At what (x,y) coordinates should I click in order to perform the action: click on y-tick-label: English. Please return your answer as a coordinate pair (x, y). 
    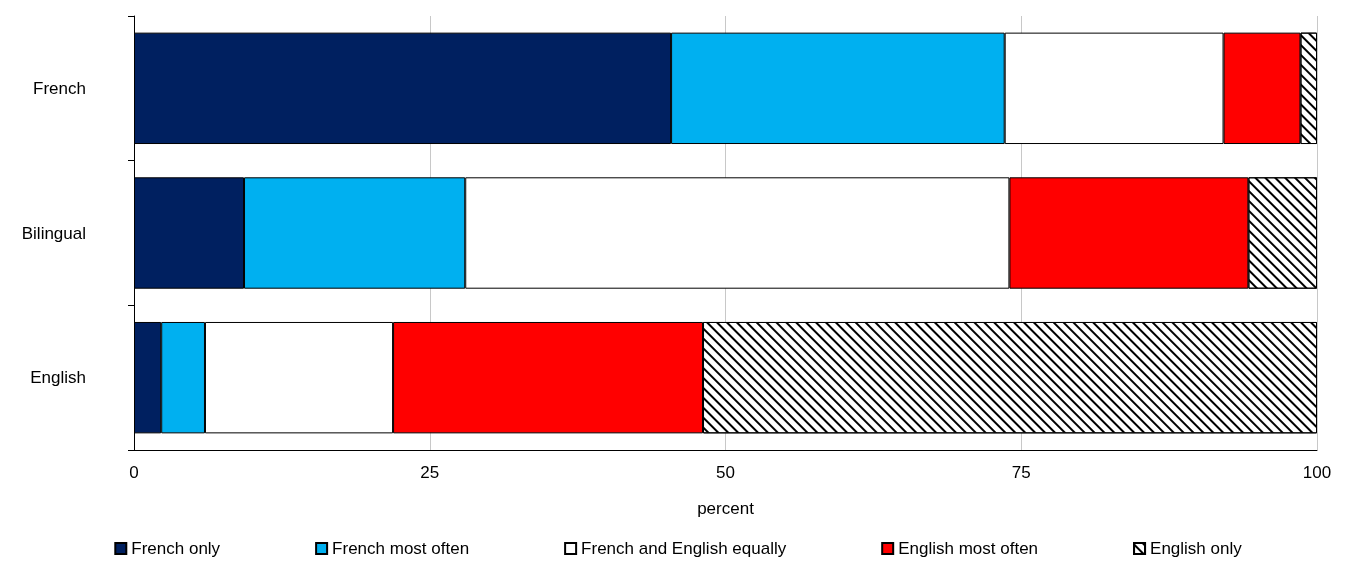
    Looking at the image, I should click on (58, 378).